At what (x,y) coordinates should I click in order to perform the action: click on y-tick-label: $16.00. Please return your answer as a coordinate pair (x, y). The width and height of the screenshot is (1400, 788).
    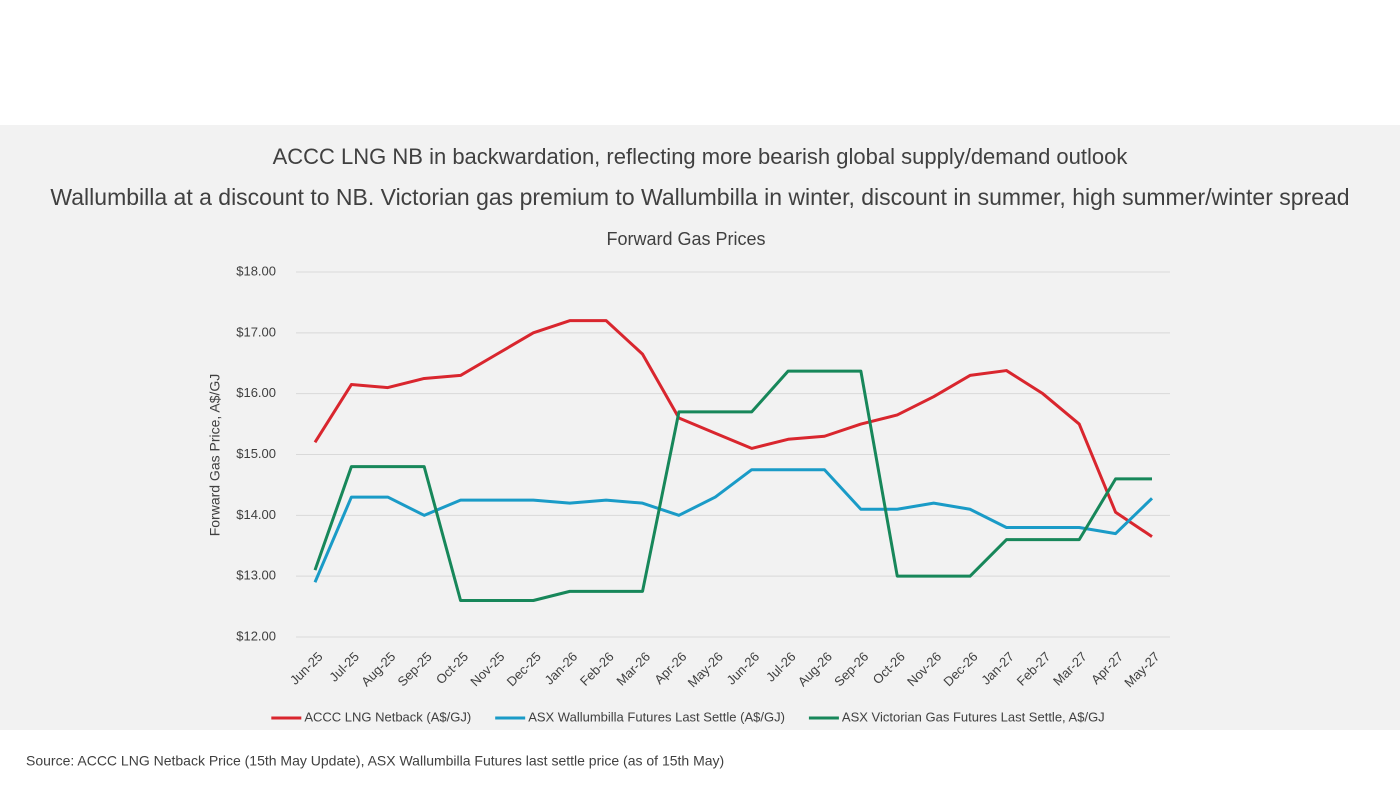
    Looking at the image, I should click on (256, 392).